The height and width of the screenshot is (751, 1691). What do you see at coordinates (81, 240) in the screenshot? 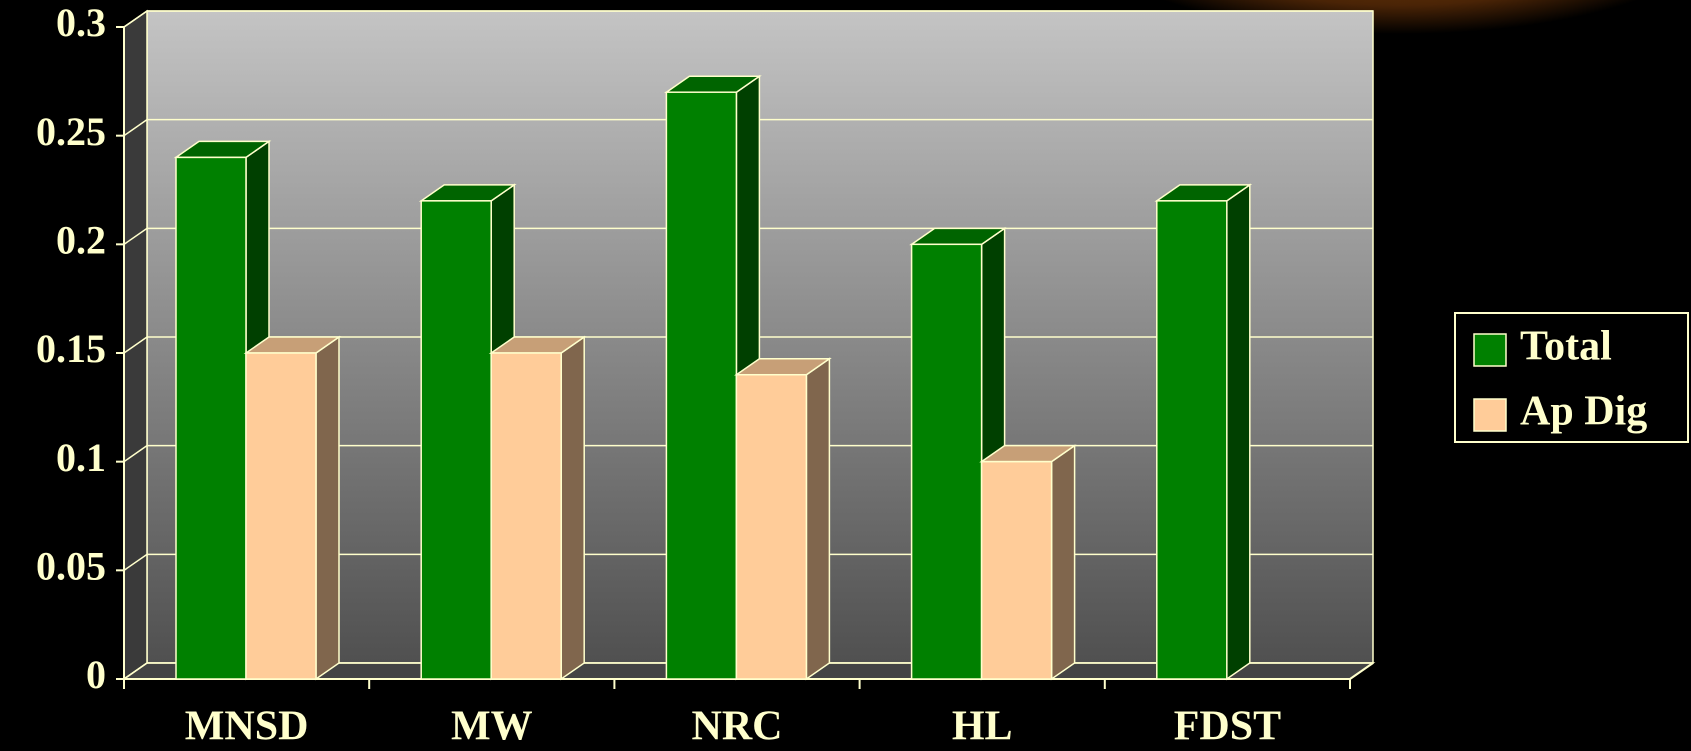
I see `y-tick-label: 0.2` at bounding box center [81, 240].